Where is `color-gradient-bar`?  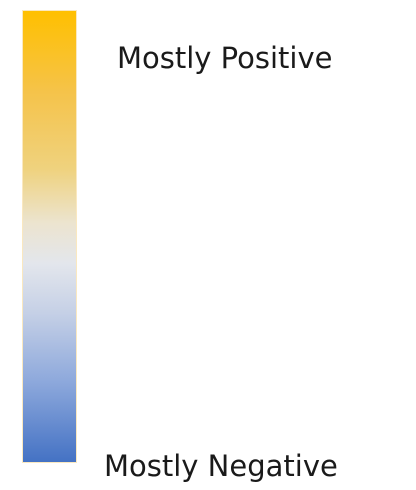
color-gradient-bar is located at coordinates (49, 236).